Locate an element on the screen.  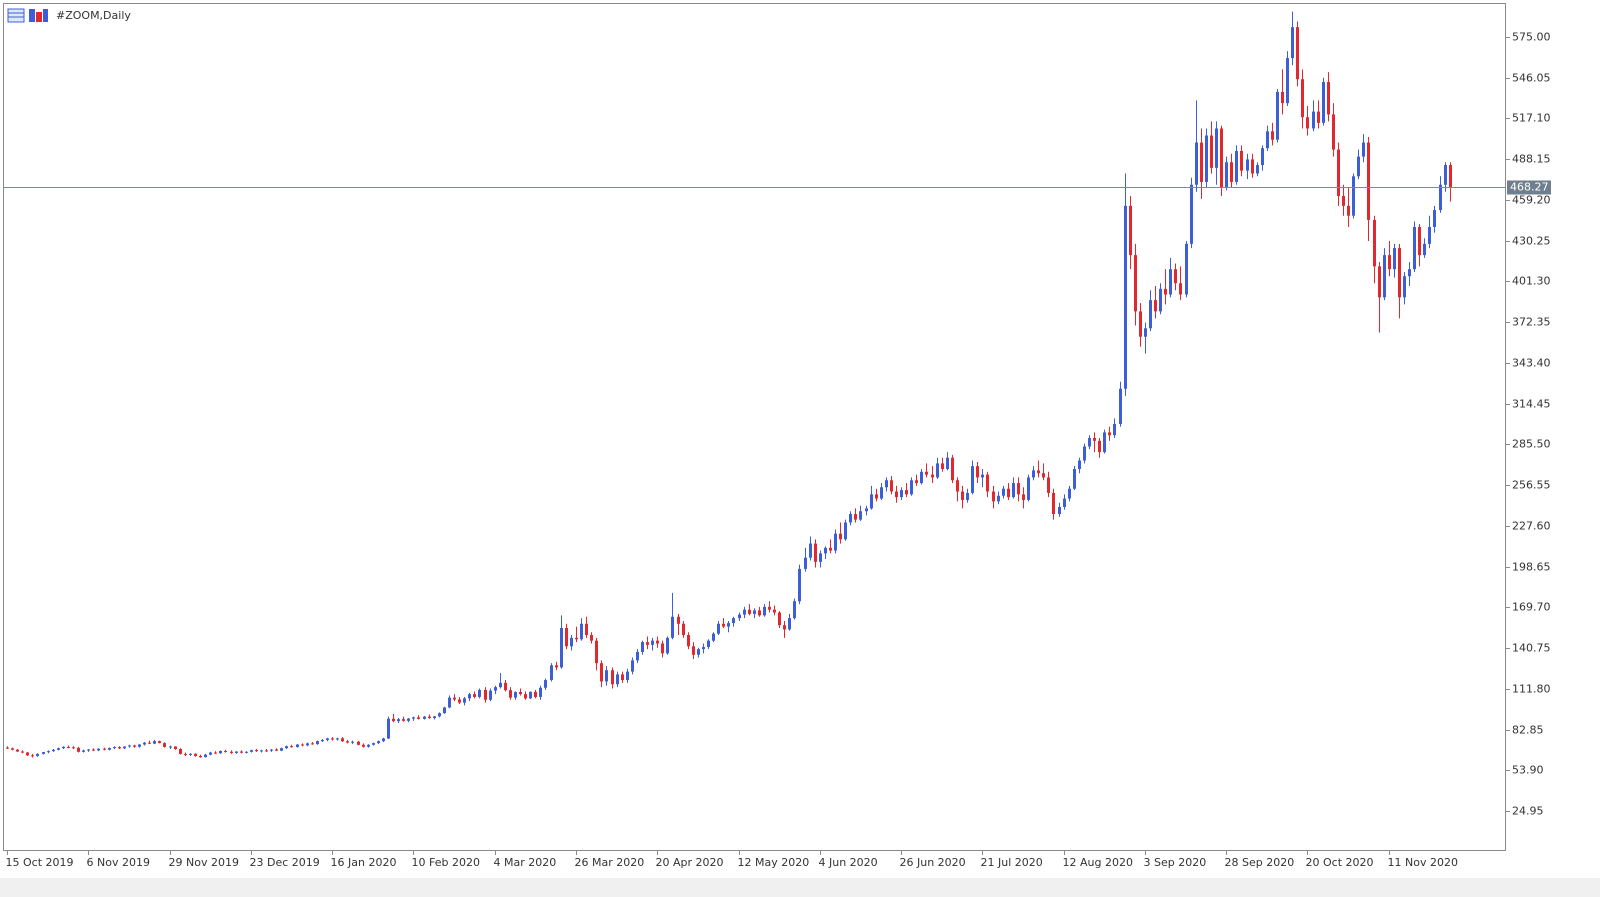
x-tick-label: 4 Jun 2020 is located at coordinates (848, 862).